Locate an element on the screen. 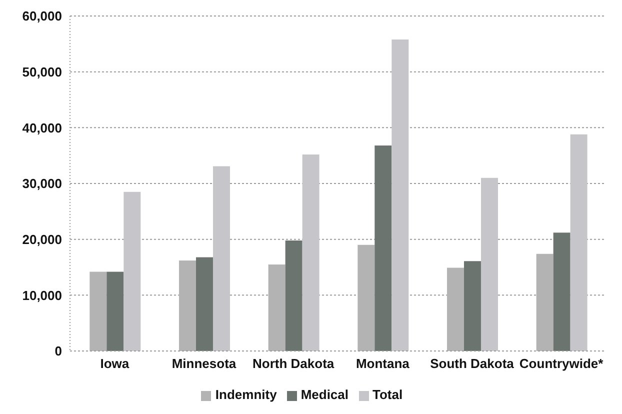 This screenshot has width=622, height=414. x-tick-label: Minnesota is located at coordinates (204, 364).